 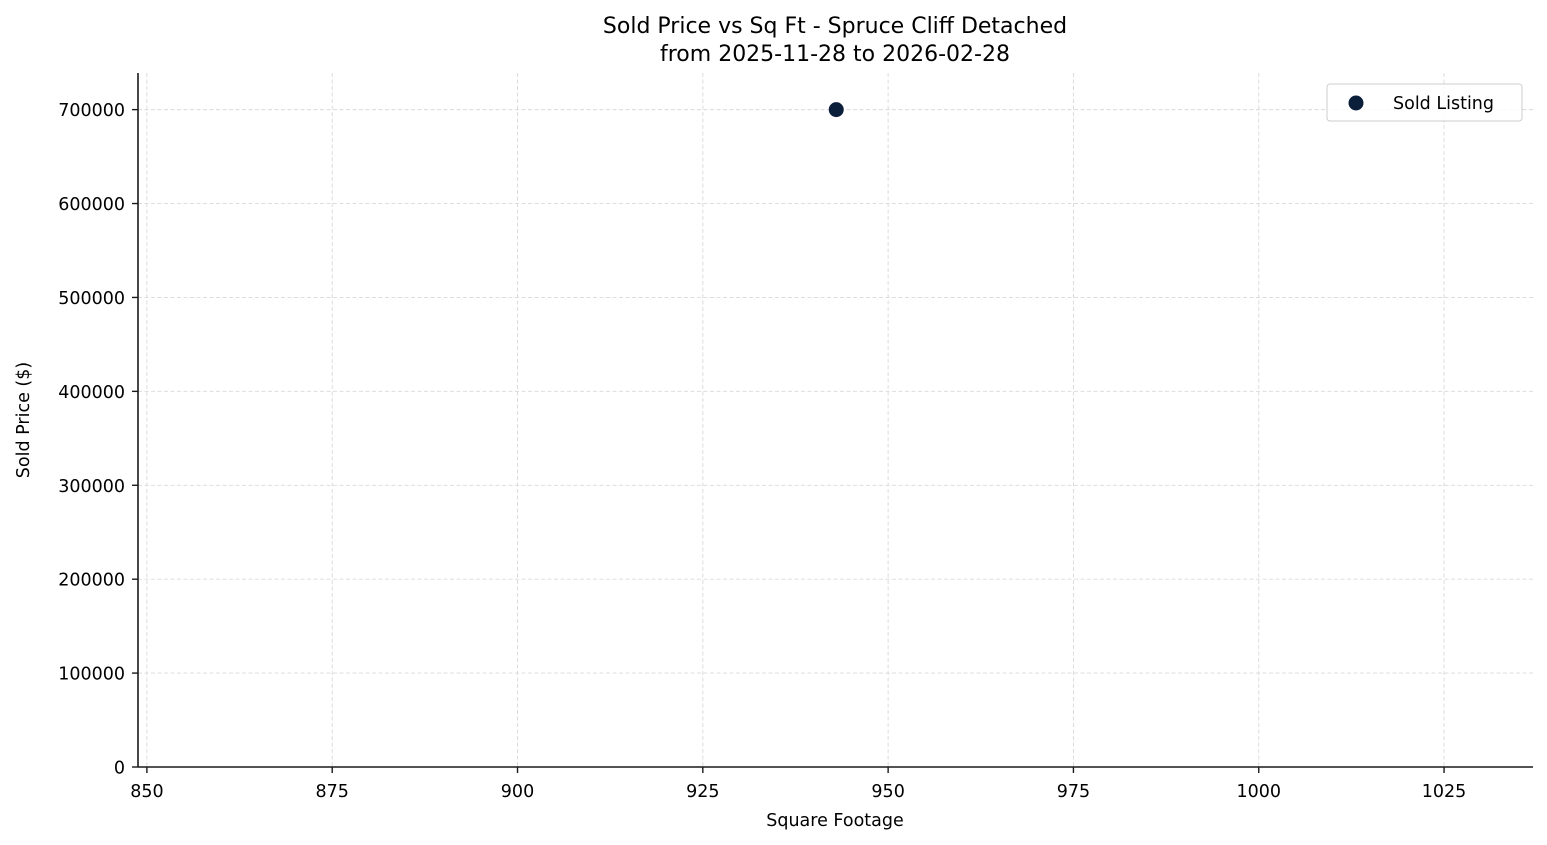 What do you see at coordinates (1073, 792) in the screenshot?
I see `x-tick-label: 975` at bounding box center [1073, 792].